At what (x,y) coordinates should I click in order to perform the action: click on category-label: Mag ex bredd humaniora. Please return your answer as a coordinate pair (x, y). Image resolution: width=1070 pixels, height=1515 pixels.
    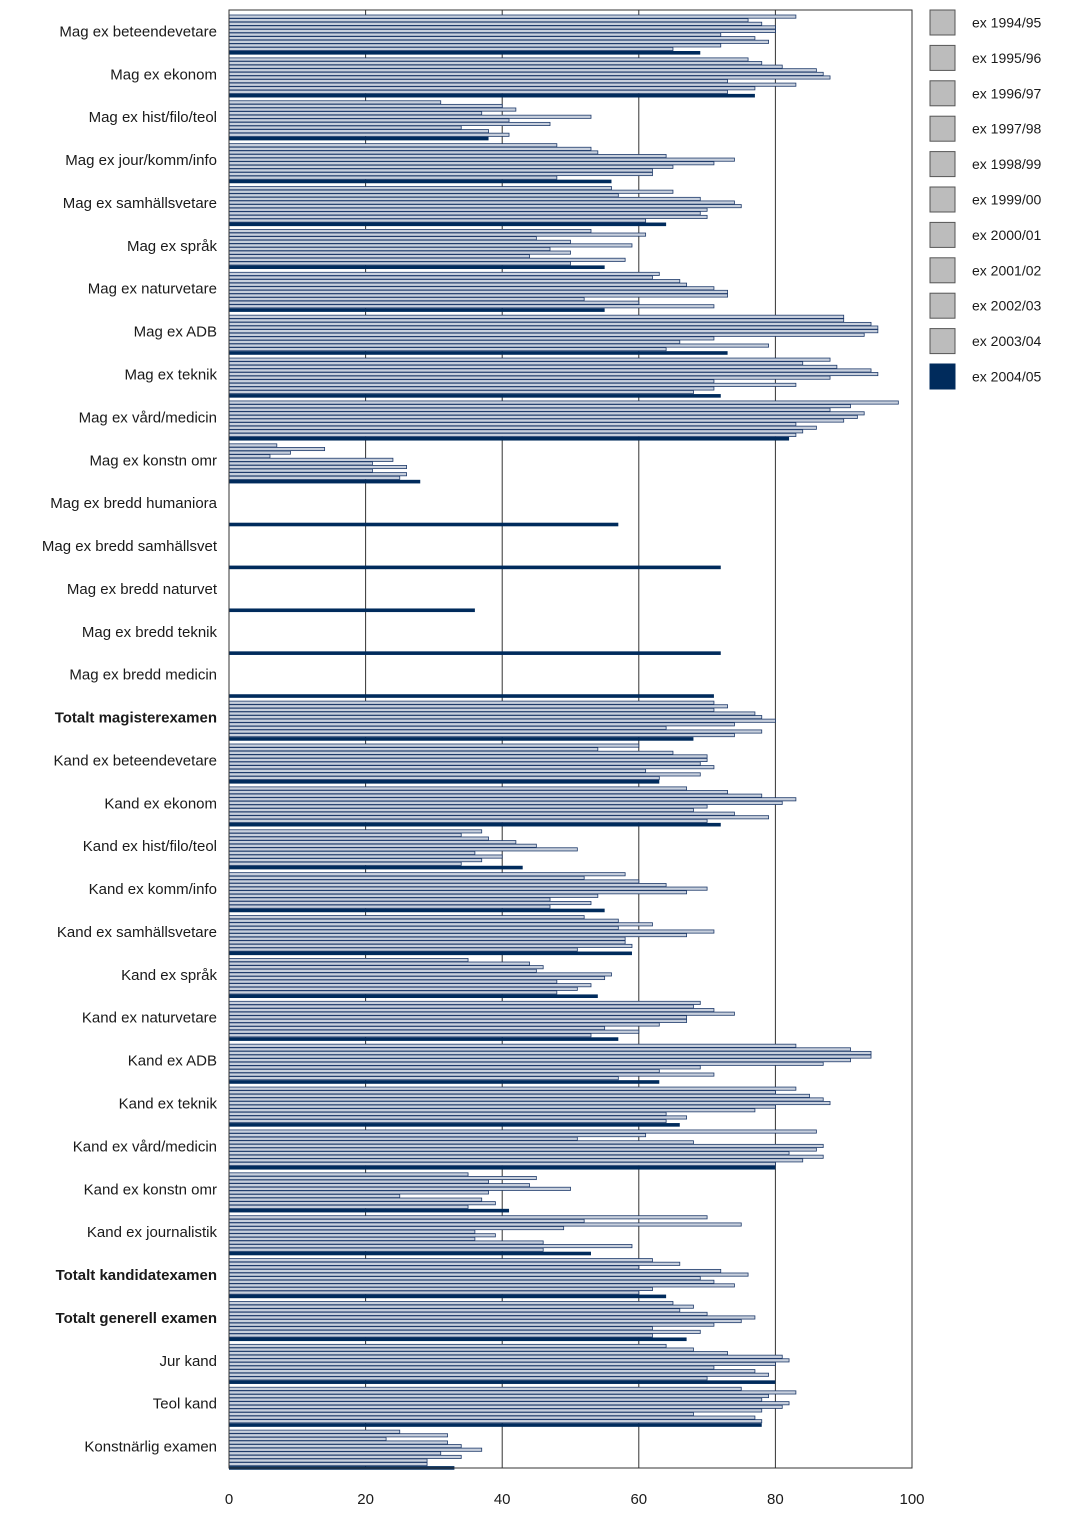
    Looking at the image, I should click on (133, 503).